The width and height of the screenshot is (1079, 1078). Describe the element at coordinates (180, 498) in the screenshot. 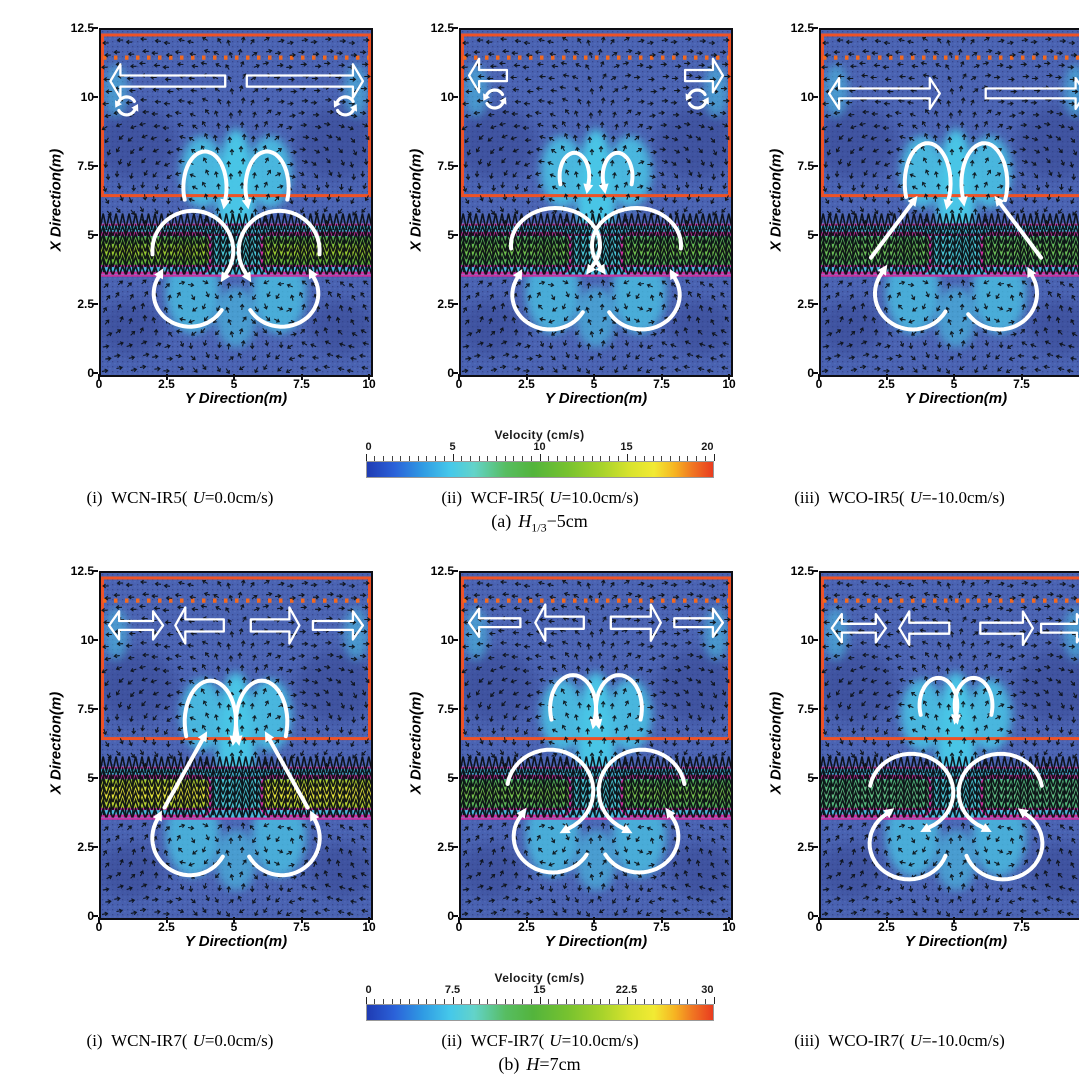

I see `panel-caption: (i) WCN-IR5(U=0.0cm/s)` at that location.